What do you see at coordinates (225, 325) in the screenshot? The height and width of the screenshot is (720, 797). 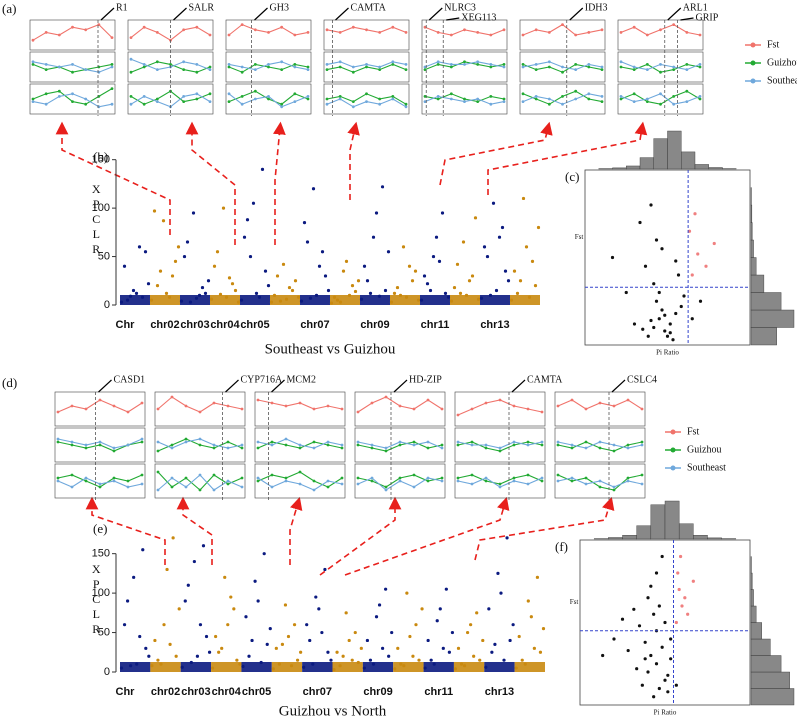 I see `x-tick-label: chr04` at bounding box center [225, 325].